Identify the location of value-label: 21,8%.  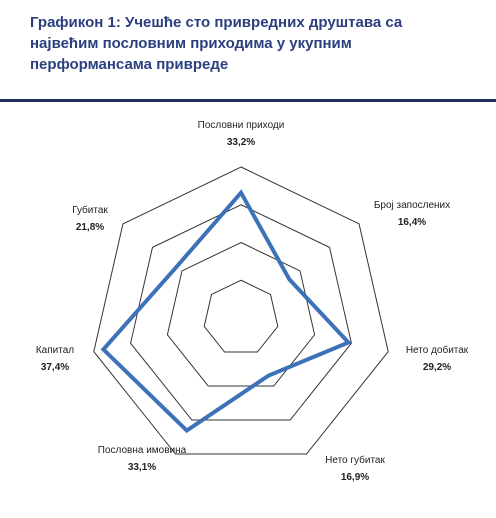
(90, 227).